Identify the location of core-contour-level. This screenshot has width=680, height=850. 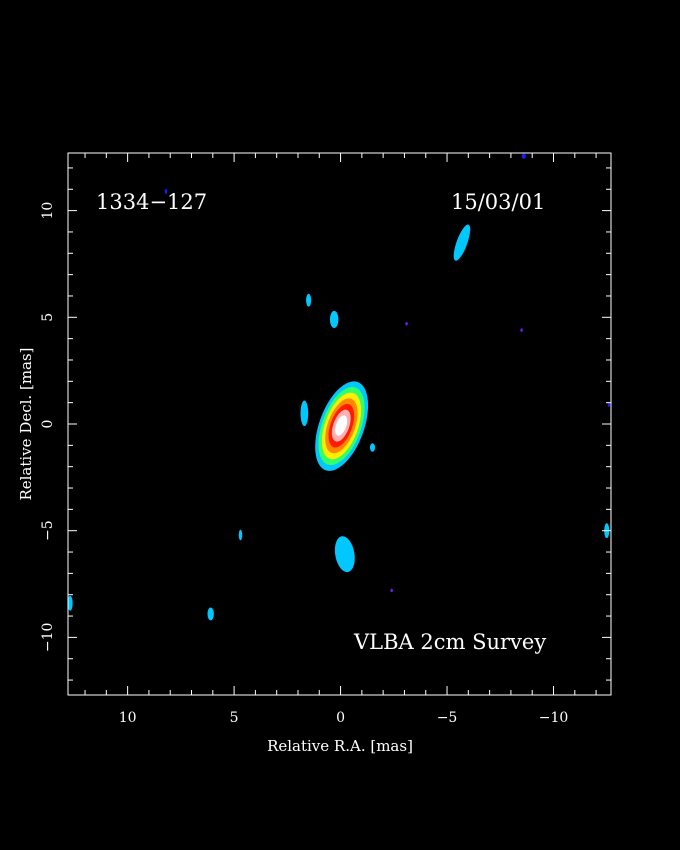
(341, 425).